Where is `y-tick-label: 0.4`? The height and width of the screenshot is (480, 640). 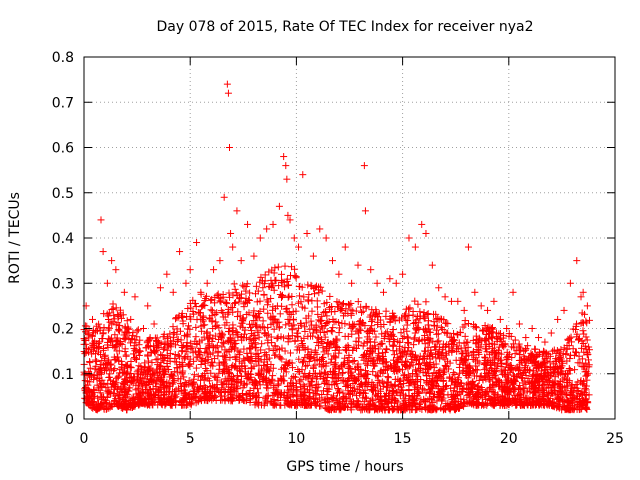 y-tick-label: 0.4 is located at coordinates (63, 239).